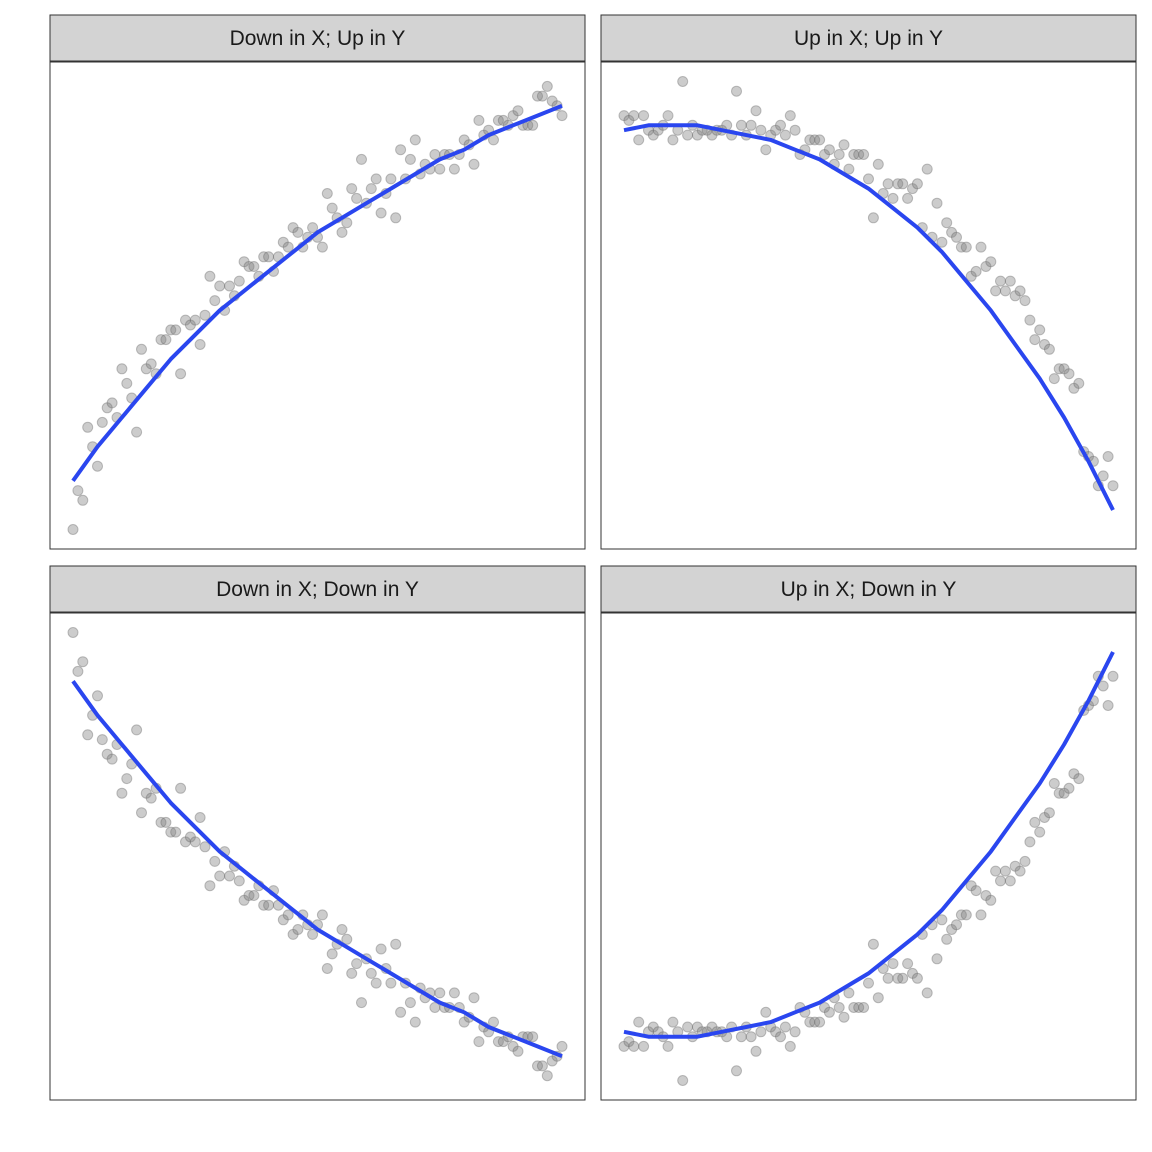 This screenshot has width=1152, height=1152. I want to click on facet-strip, so click(868, 38).